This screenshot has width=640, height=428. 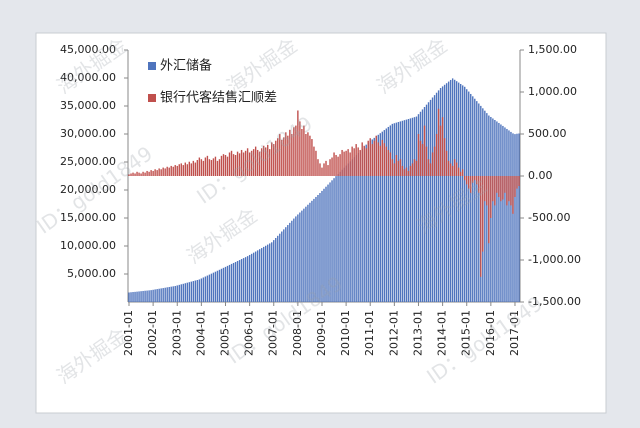 What do you see at coordinates (88, 105) in the screenshot?
I see `y-tick-label: 35,000.00` at bounding box center [88, 105].